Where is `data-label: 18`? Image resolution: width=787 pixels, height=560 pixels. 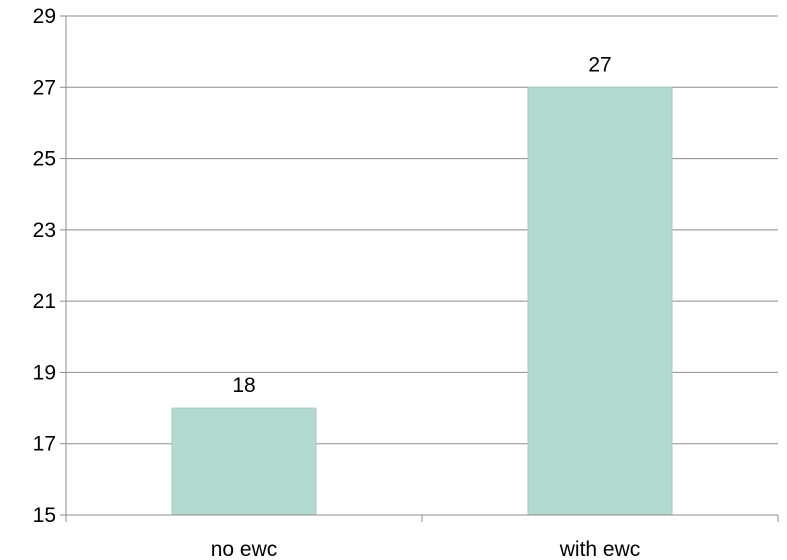
data-label: 18 is located at coordinates (243, 385).